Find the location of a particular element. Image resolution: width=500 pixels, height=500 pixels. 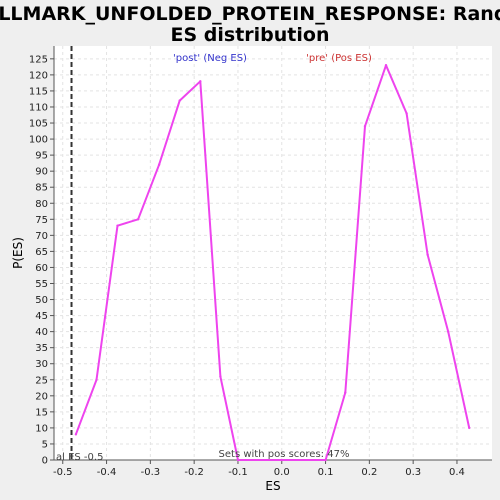

y-tick-label: 40 is located at coordinates (41, 332).